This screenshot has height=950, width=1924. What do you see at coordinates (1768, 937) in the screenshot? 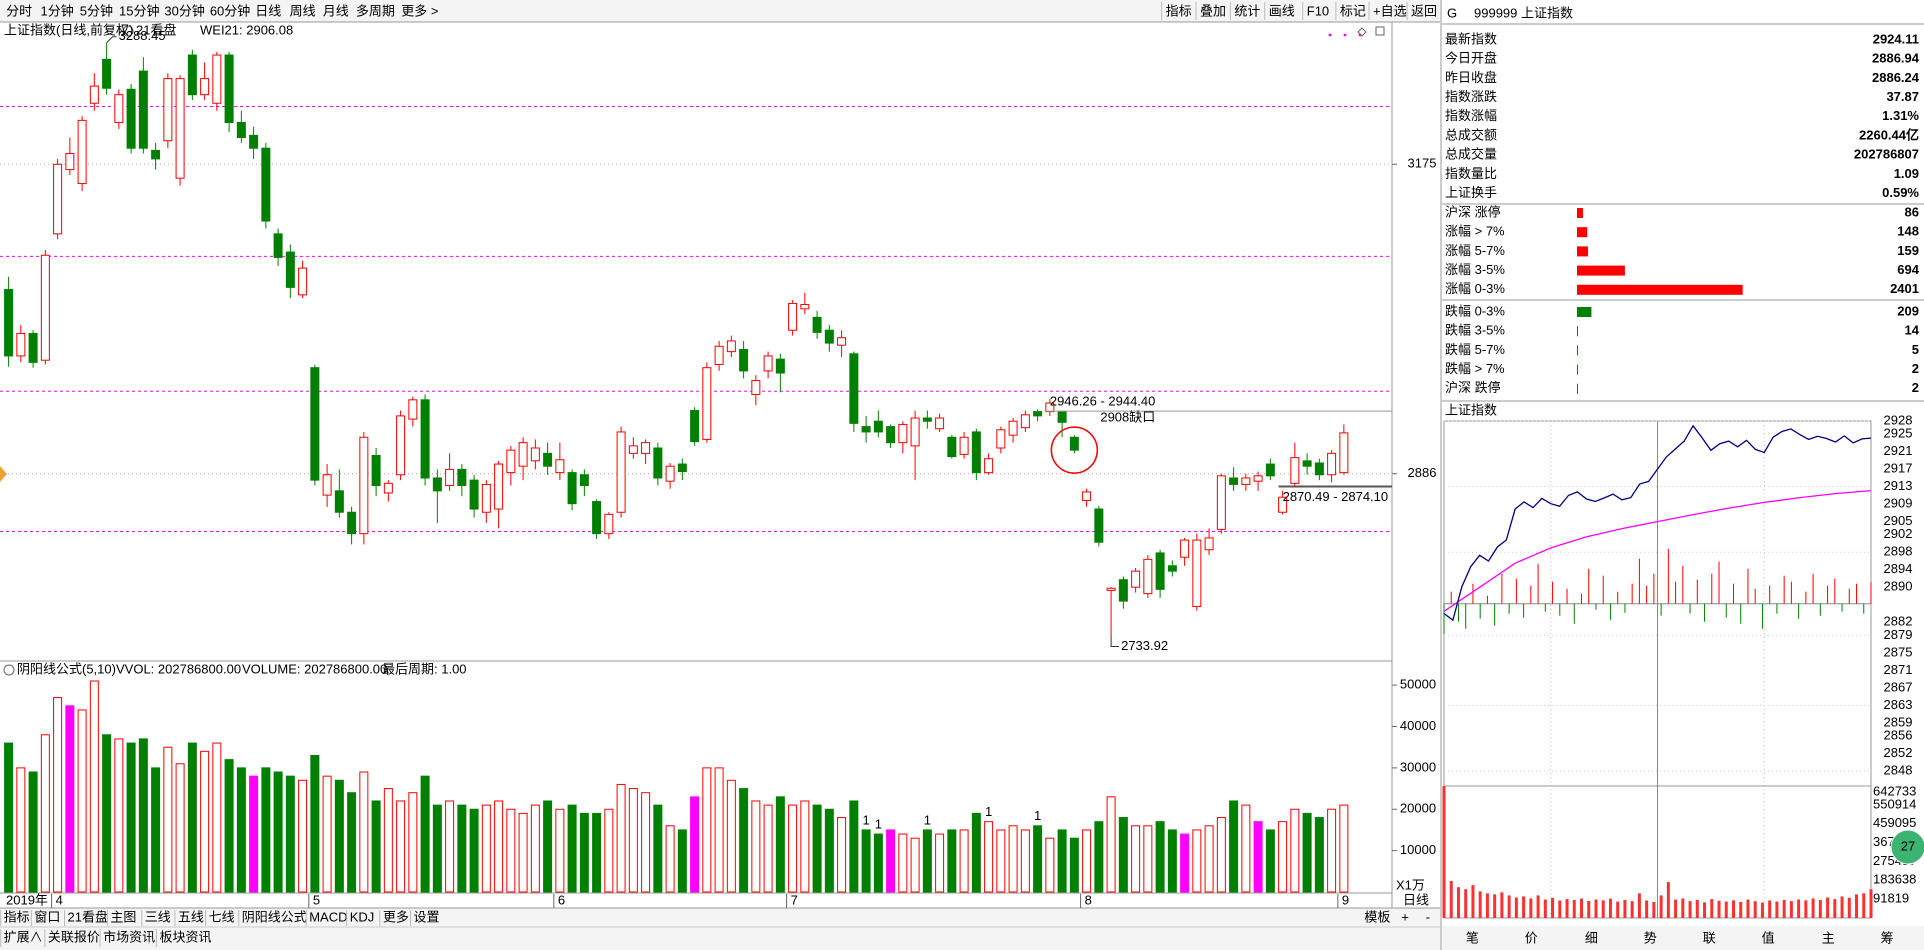
I see `panel-tab: 值` at bounding box center [1768, 937].